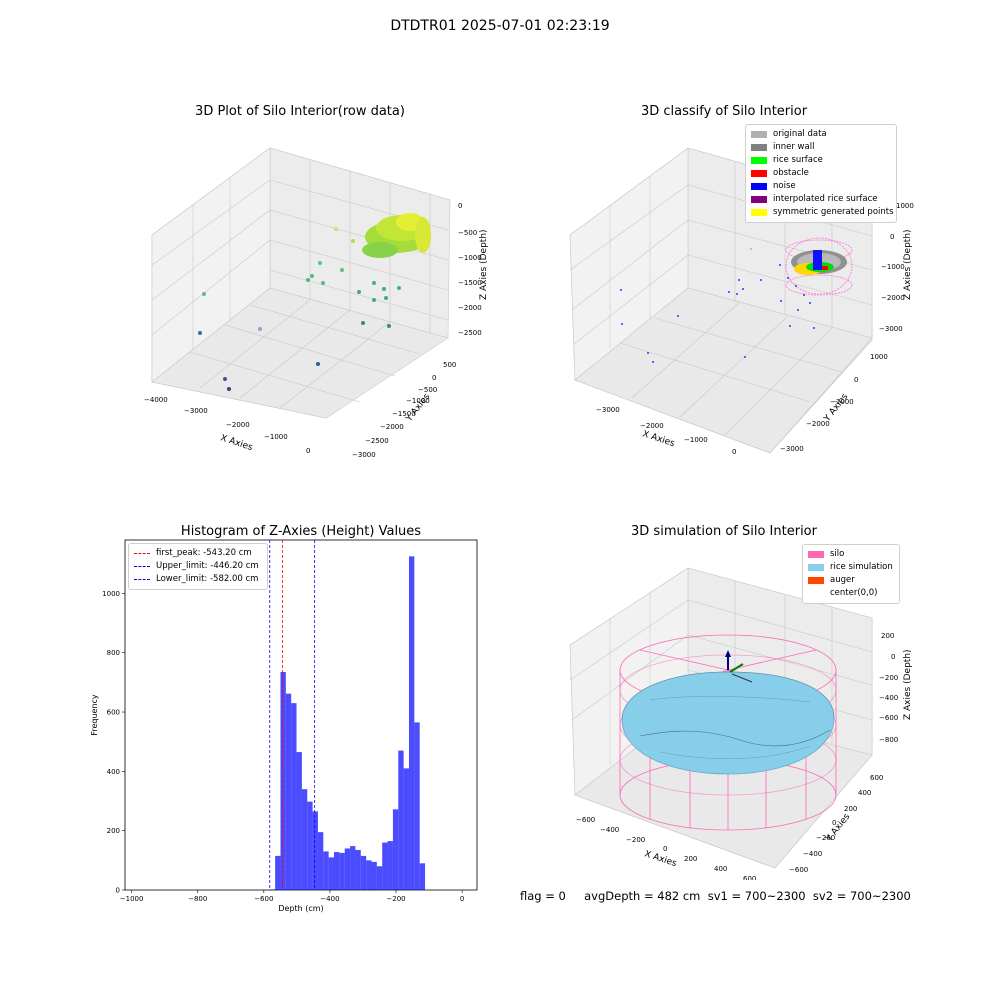 The width and height of the screenshot is (1000, 1000). What do you see at coordinates (418, 401) in the screenshot?
I see `raw-ytick: −1000` at bounding box center [418, 401].